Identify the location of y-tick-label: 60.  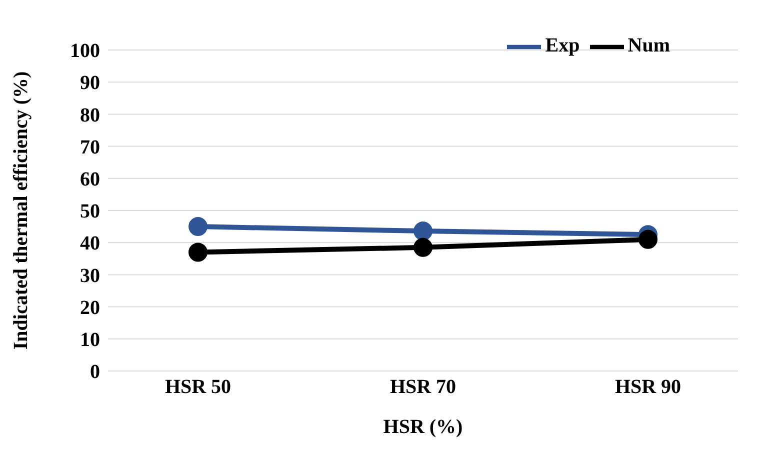
(90, 179).